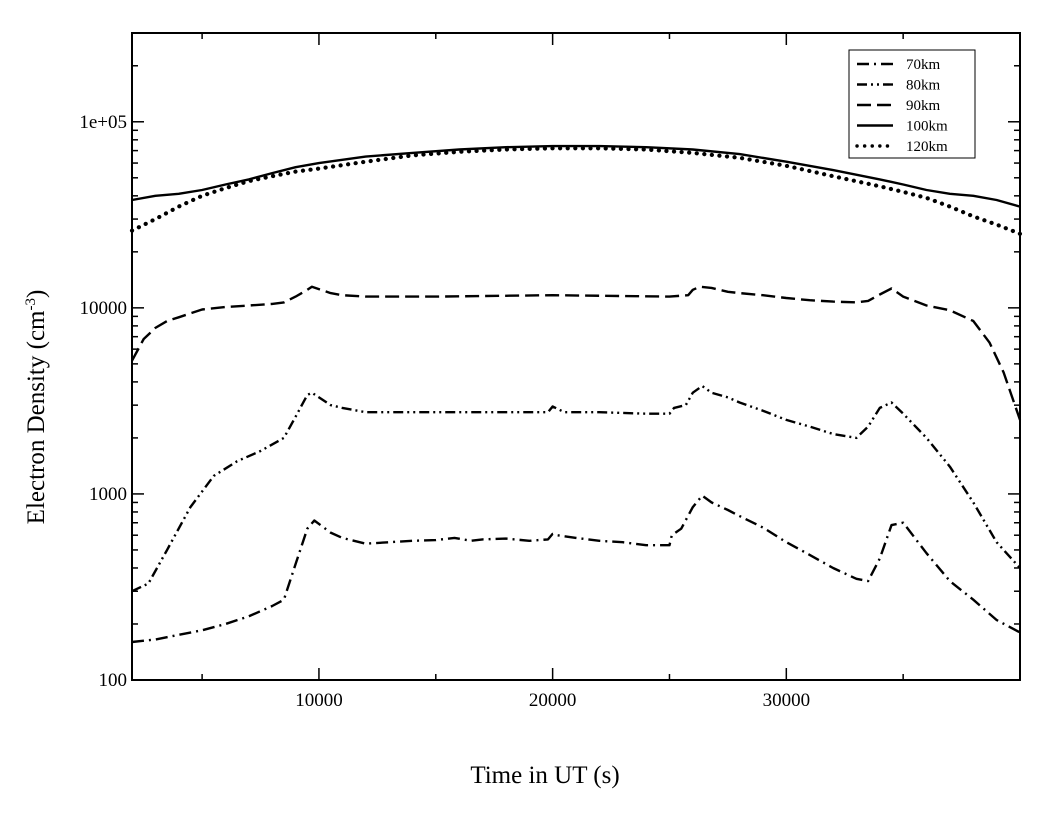 This screenshot has width=1056, height=816. What do you see at coordinates (319, 700) in the screenshot?
I see `x-tick-label: 10000` at bounding box center [319, 700].